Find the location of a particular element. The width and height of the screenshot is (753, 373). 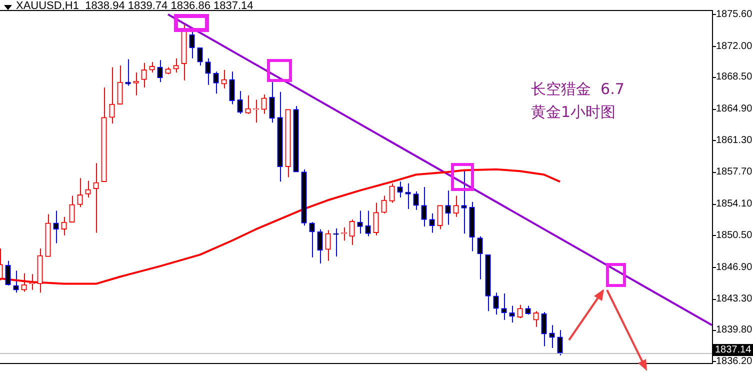

y-tick-label: 1857.70 is located at coordinates (734, 172).